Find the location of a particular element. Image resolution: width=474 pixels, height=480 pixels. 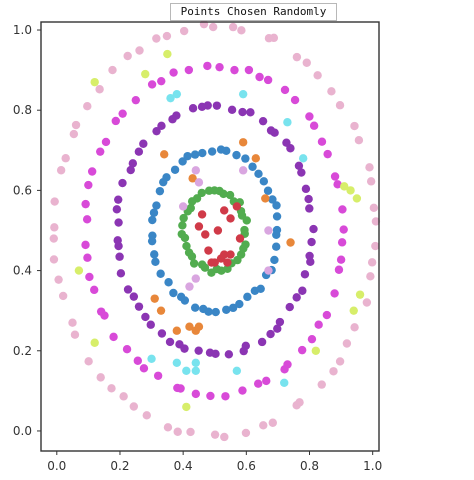

x-tick-label: 0.0 is located at coordinates (56, 466).